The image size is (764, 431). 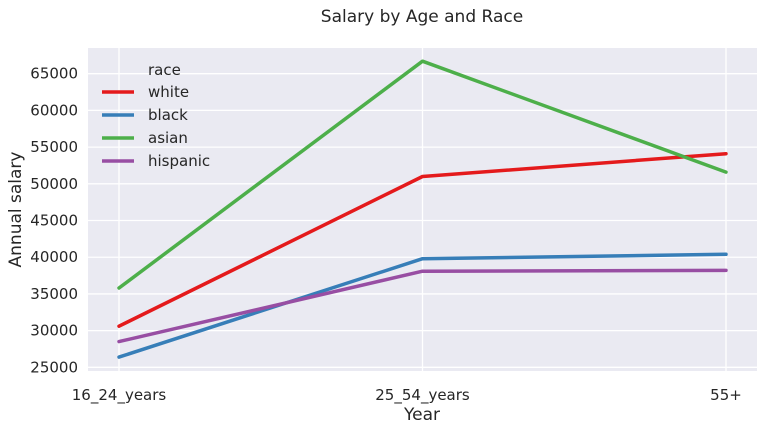 I want to click on legend-label-asian: asian, so click(x=168, y=138).